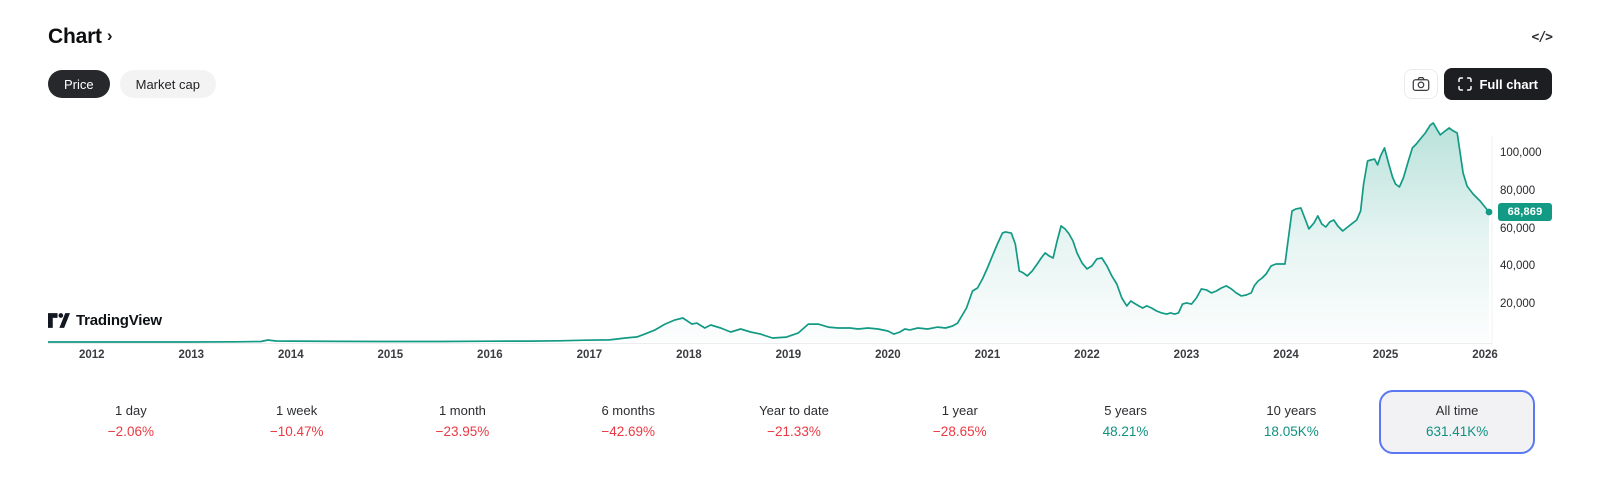  Describe the element at coordinates (79, 84) in the screenshot. I see `price-toggle-button: Price` at that location.